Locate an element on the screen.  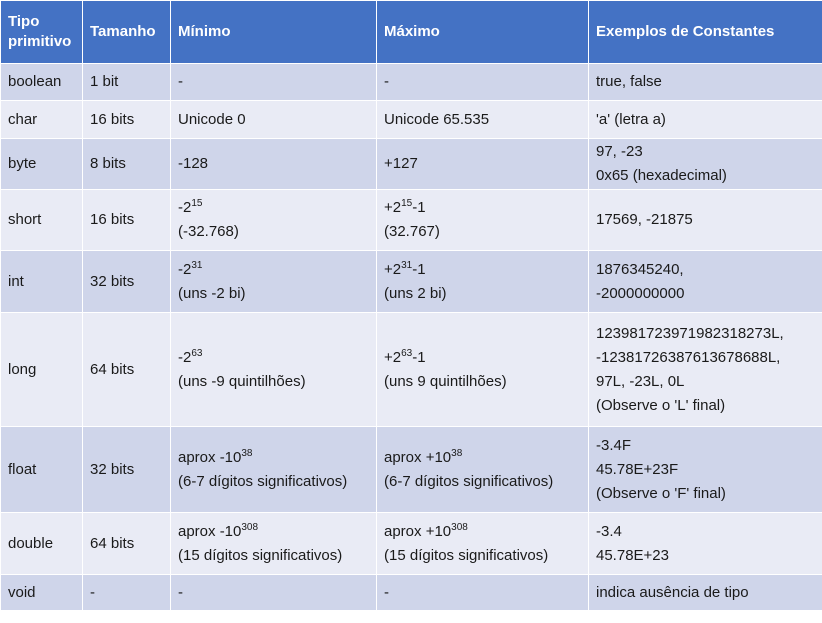
value-line: (uns 9 quintilhões) is located at coordinates (445, 381).